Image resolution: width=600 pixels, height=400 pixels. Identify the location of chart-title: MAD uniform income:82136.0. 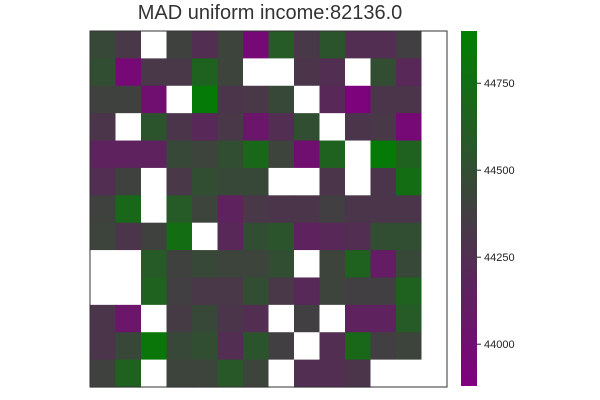
(270, 13).